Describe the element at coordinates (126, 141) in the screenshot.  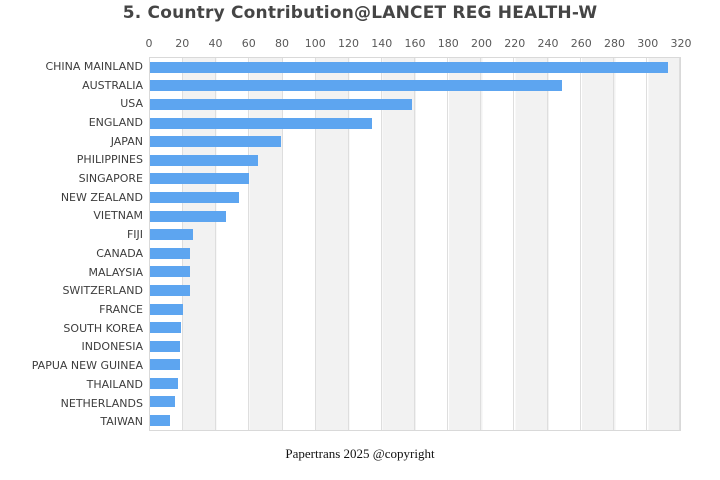
I see `category-label: JAPAN` at that location.